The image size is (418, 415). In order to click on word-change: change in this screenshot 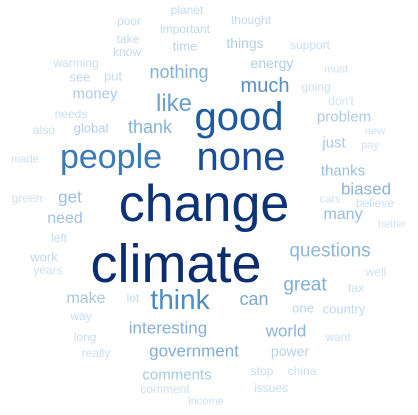, I will do `click(204, 204)`.